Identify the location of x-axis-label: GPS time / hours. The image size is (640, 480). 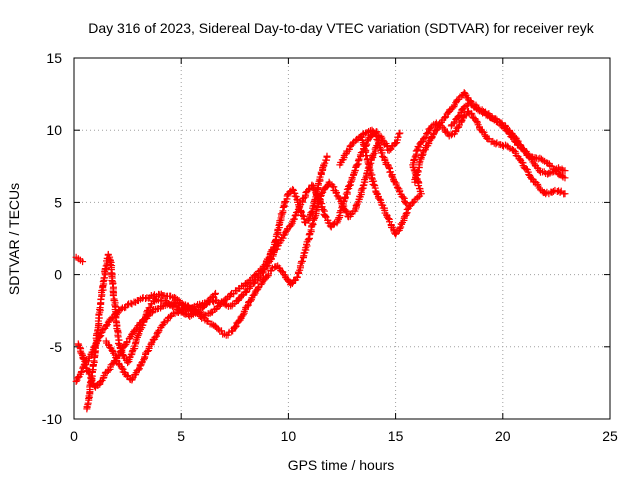
(341, 465).